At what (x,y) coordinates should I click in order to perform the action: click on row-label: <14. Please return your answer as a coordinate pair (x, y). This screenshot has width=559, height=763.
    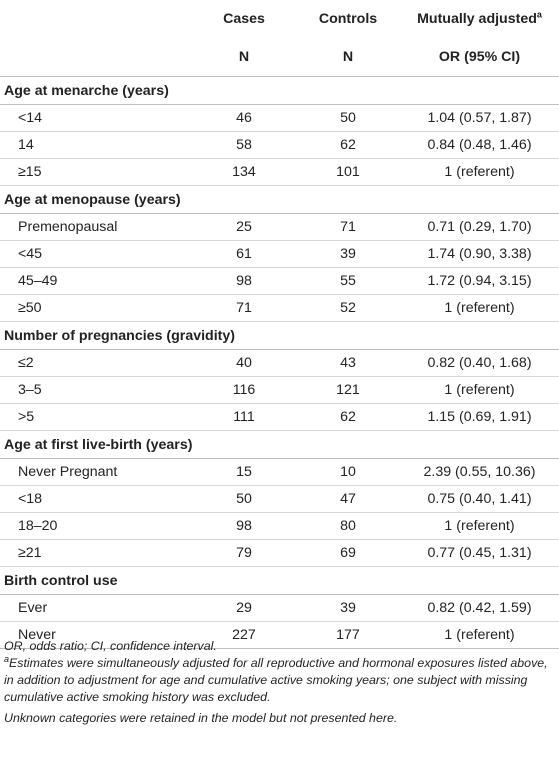
    Looking at the image, I should click on (96, 118).